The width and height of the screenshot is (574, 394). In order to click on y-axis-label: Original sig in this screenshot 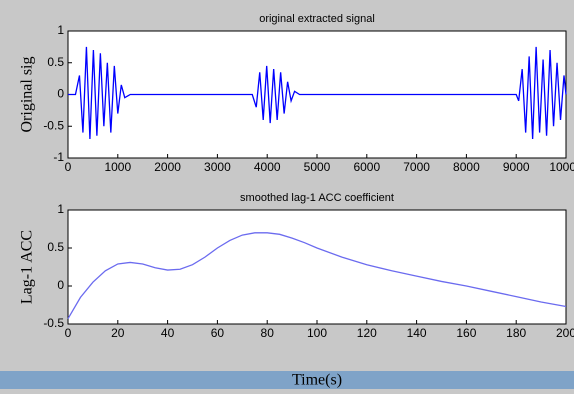, I will do `click(27, 95)`.